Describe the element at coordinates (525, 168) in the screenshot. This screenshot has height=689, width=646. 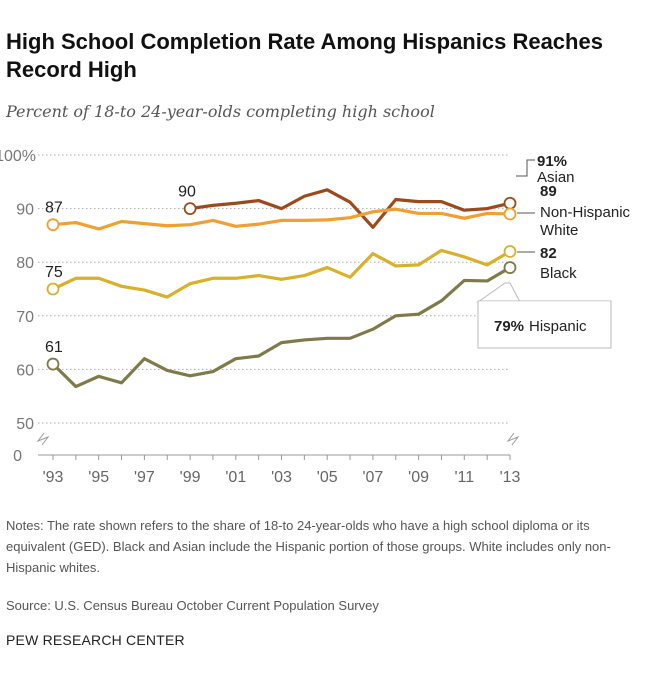
I see `leader-line` at that location.